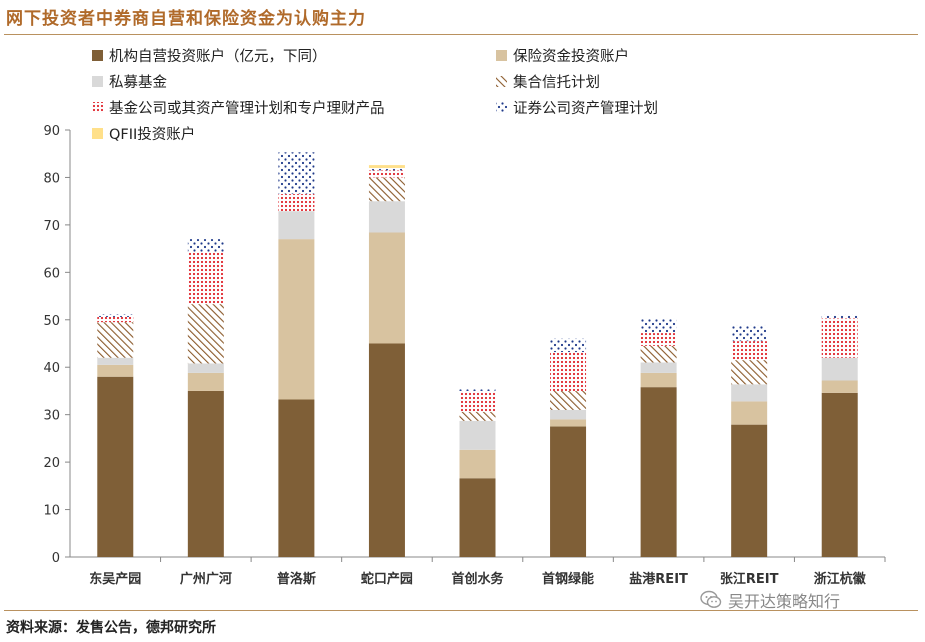 This screenshot has height=642, width=925. What do you see at coordinates (840, 579) in the screenshot?
I see `x-tick-label: 浙江杭徽` at bounding box center [840, 579].